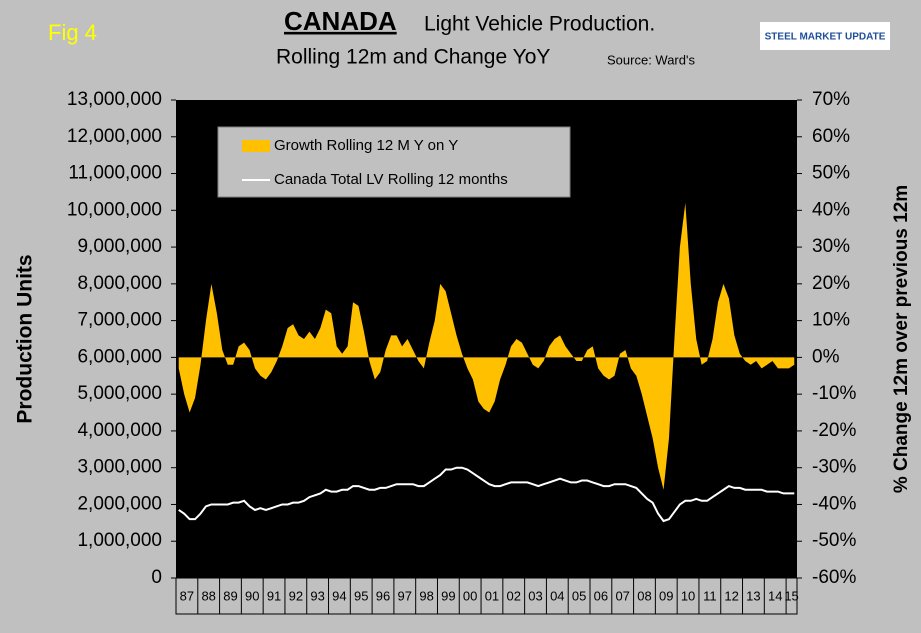  Describe the element at coordinates (834, 430) in the screenshot. I see `y2-tick-label: -20%` at that location.